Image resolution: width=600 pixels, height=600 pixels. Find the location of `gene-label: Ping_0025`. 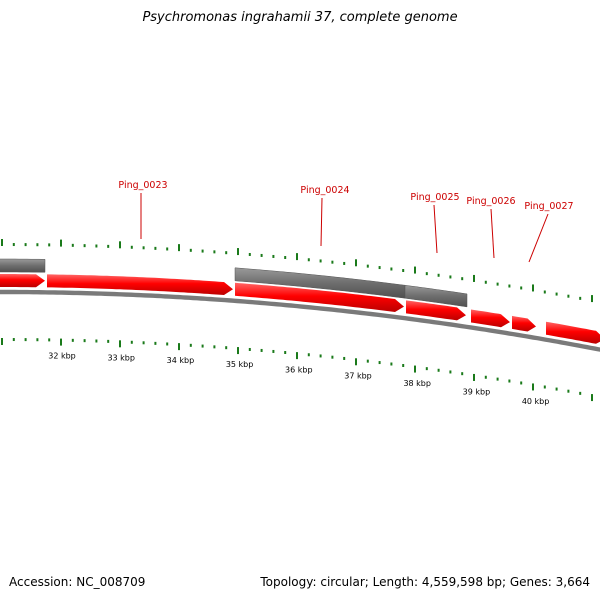

gene-label: Ping_0025 is located at coordinates (434, 197).